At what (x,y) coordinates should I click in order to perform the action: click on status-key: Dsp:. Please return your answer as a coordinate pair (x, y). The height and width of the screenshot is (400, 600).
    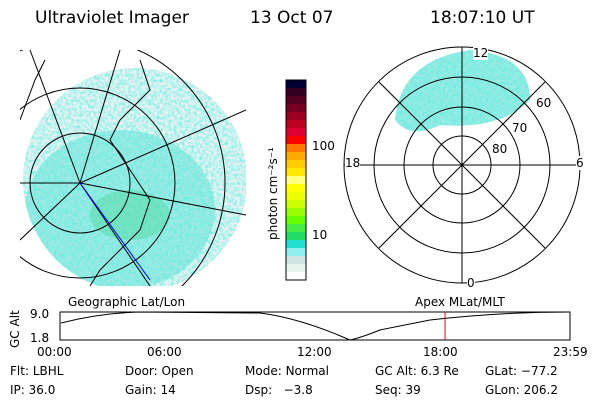
    Looking at the image, I should click on (259, 390).